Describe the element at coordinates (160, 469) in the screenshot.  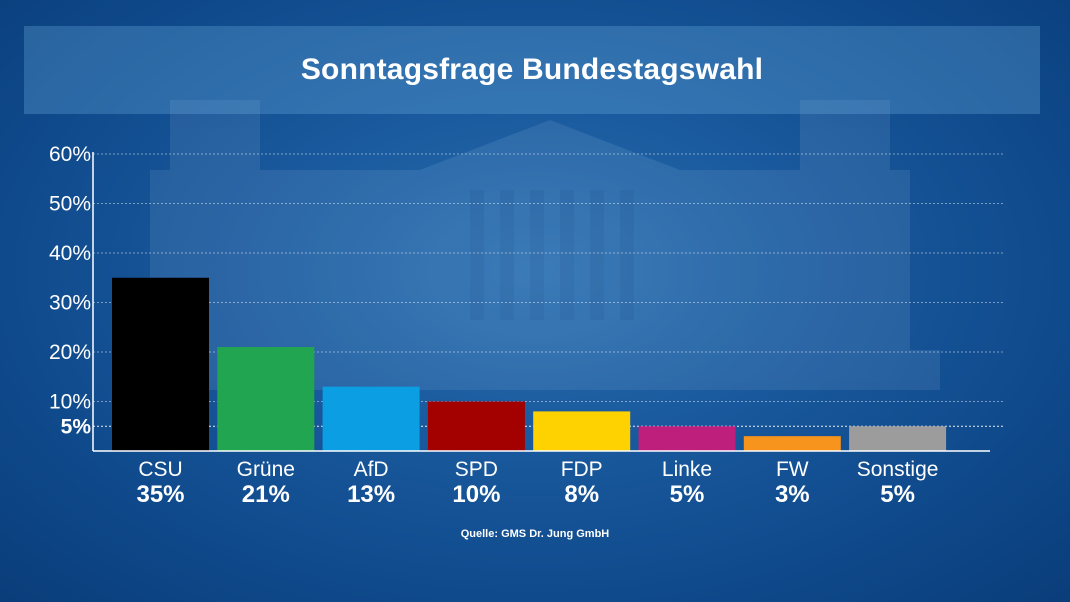
I see `category-label: CSU` at that location.